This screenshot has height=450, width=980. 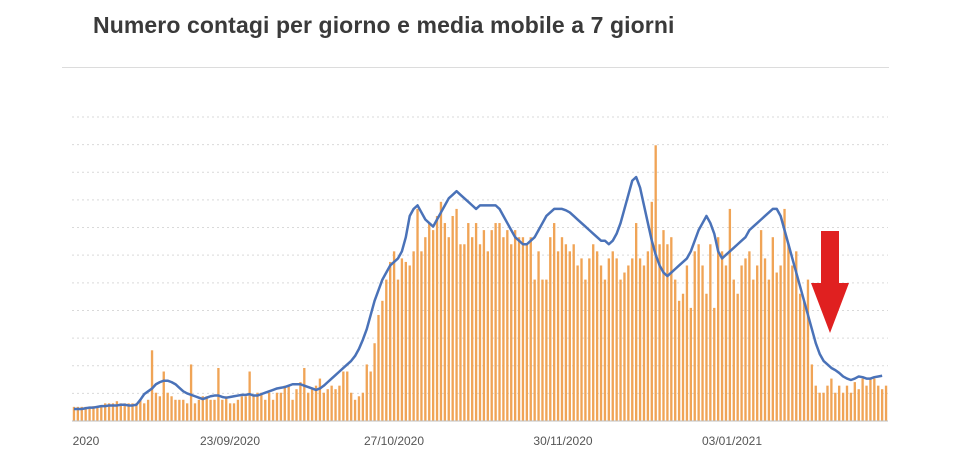 I want to click on red-down-arrow, so click(x=830, y=282).